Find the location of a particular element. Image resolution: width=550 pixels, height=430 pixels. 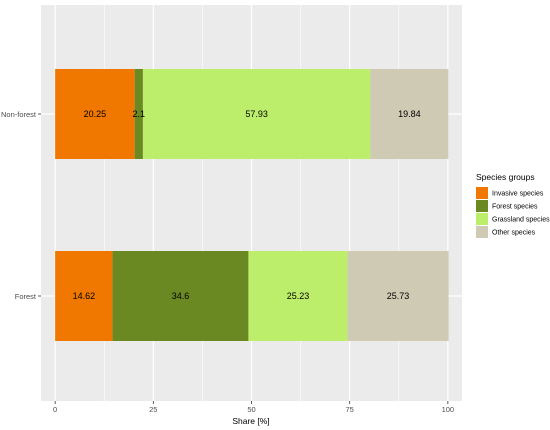

y-tick-label: Non-forest is located at coordinates (19, 114).